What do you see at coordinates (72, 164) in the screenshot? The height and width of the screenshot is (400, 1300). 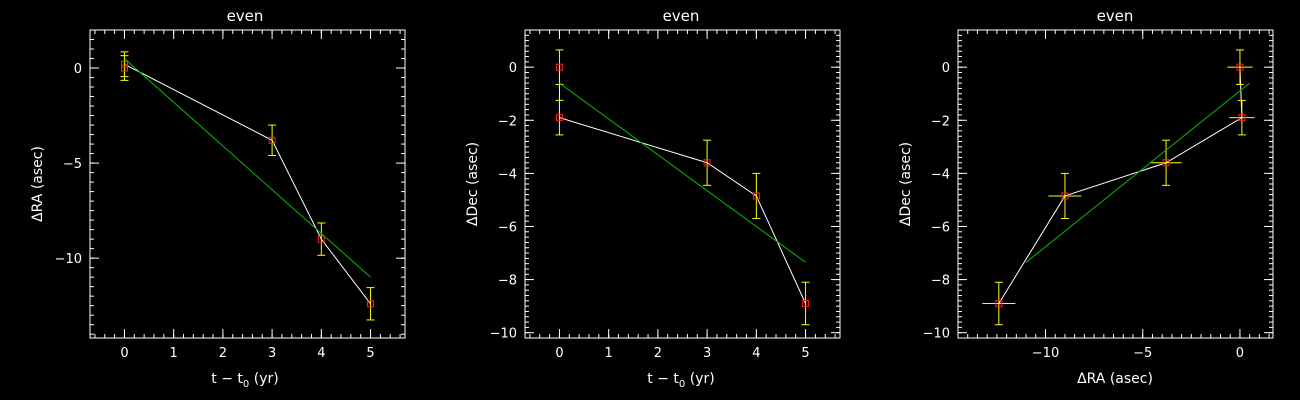 I see `y-tick-label: −5` at bounding box center [72, 164].